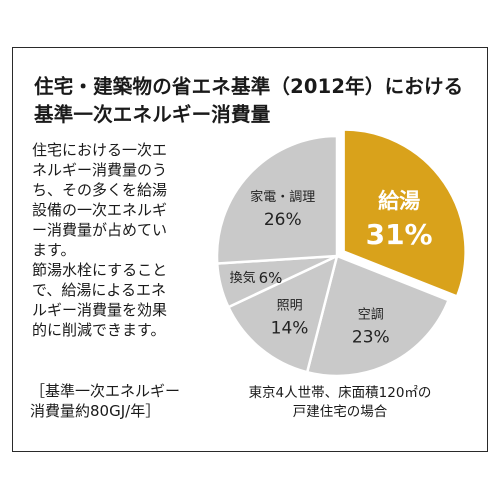  What do you see at coordinates (371, 314) in the screenshot?
I see `slice-label-1: 空調` at bounding box center [371, 314].